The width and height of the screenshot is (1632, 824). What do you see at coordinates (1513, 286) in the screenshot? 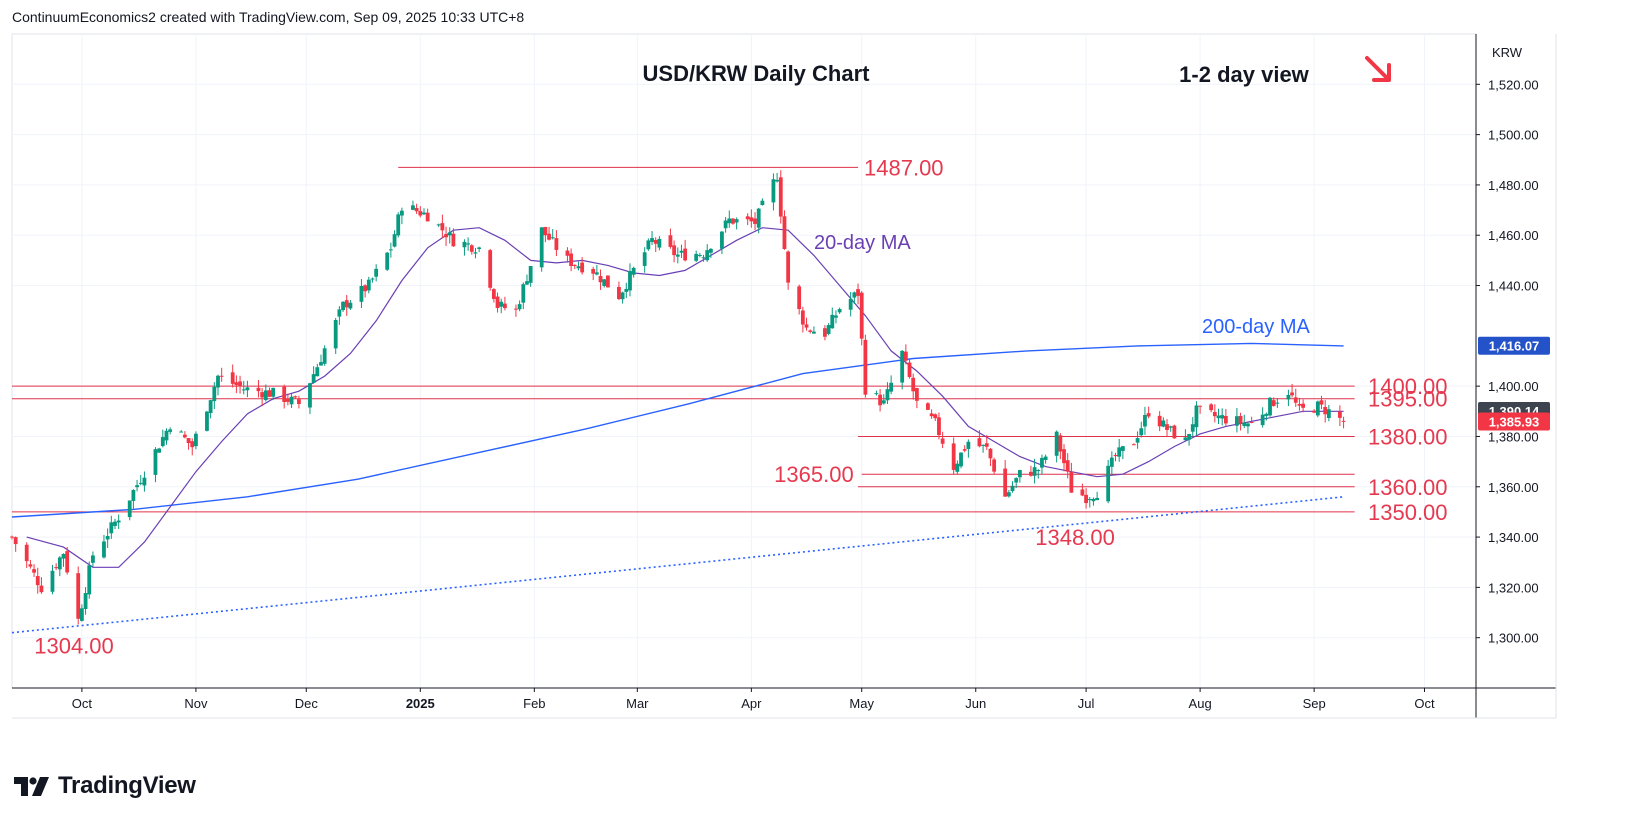
I see `y-tick-label: 1,440.00` at bounding box center [1513, 286].